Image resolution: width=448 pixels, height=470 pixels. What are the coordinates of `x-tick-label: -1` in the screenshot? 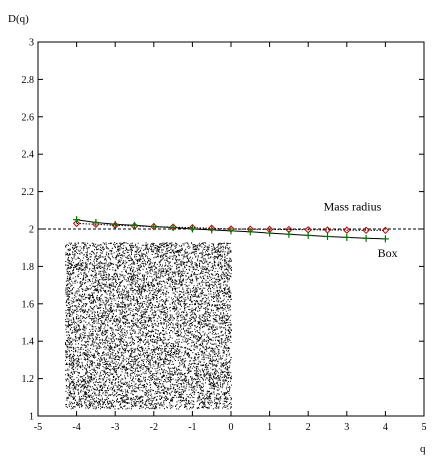 It's located at (192, 427).